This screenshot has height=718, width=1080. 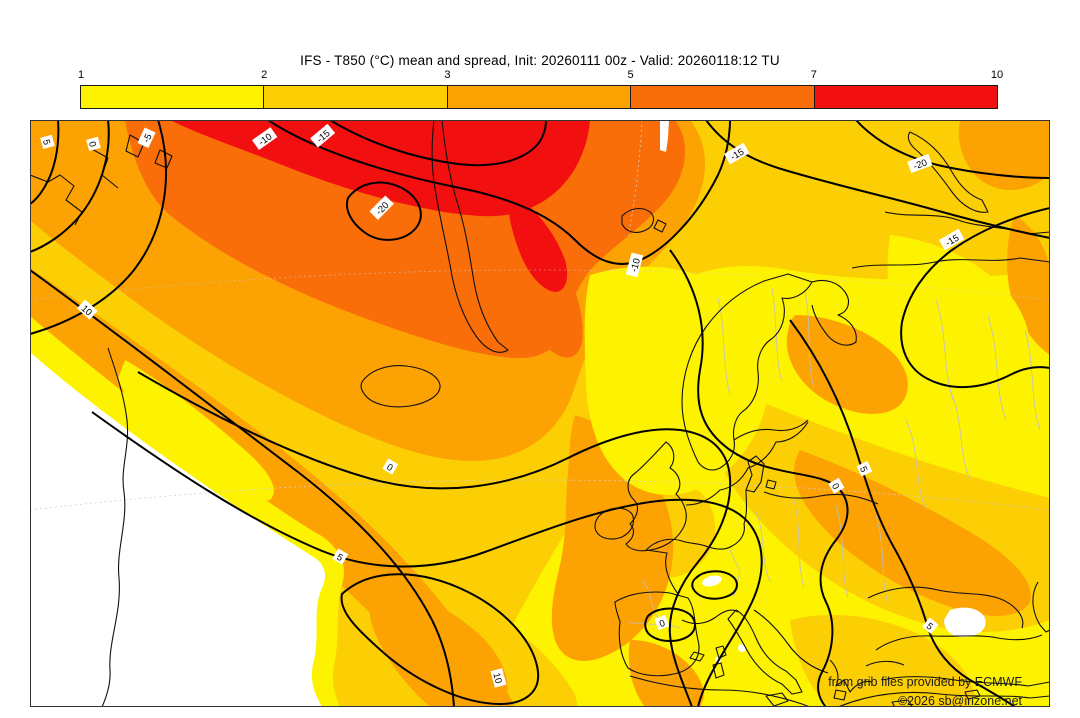 What do you see at coordinates (384, 211) in the screenshot?
I see `contour-minus20-closed` at bounding box center [384, 211].